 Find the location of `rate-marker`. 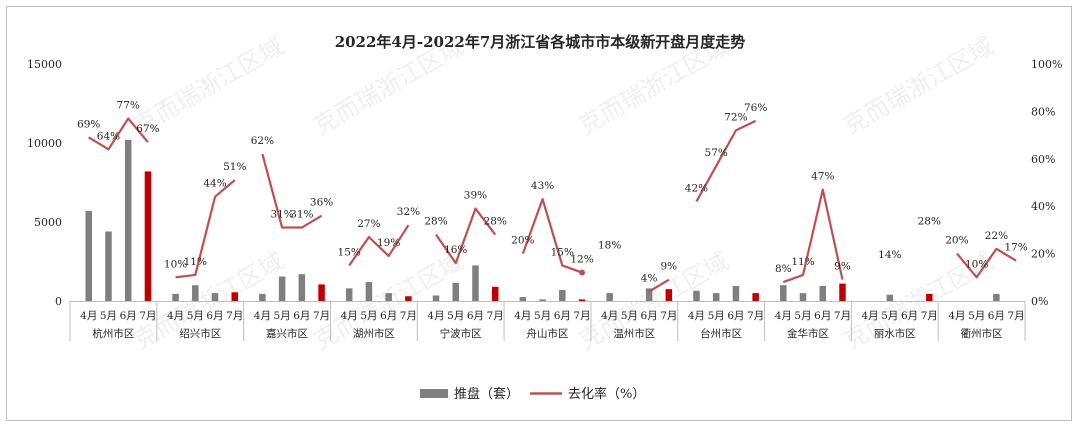

rate-marker is located at coordinates (582, 272).